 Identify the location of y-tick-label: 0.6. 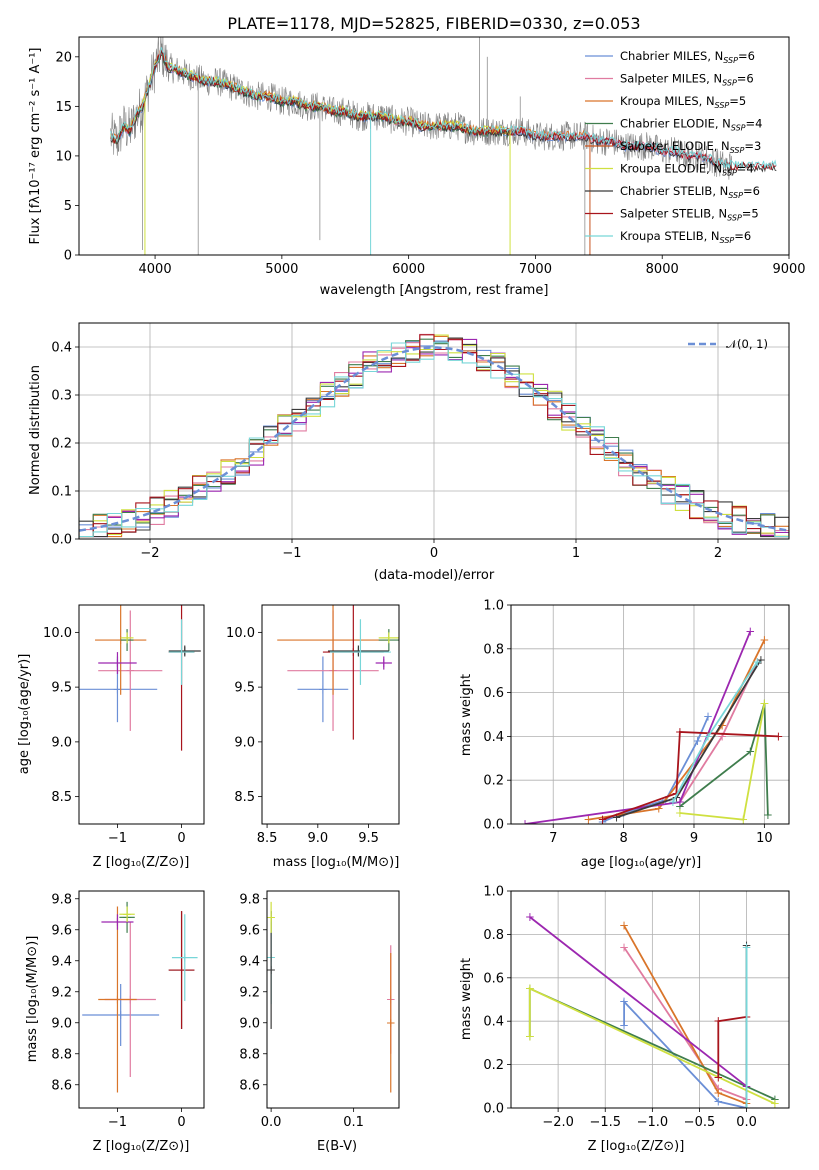
(493, 978).